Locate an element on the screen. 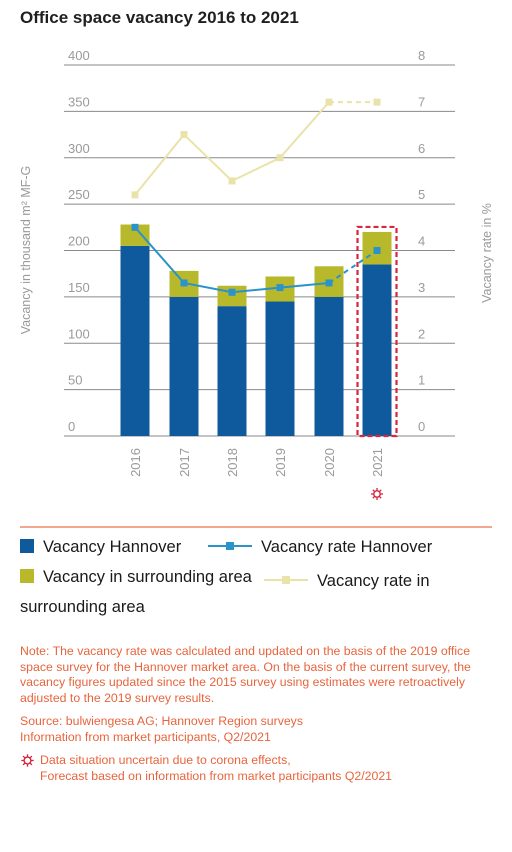 The width and height of the screenshot is (512, 852). legend-vacancy-hannover: Vacancy Hannover is located at coordinates (100, 547).